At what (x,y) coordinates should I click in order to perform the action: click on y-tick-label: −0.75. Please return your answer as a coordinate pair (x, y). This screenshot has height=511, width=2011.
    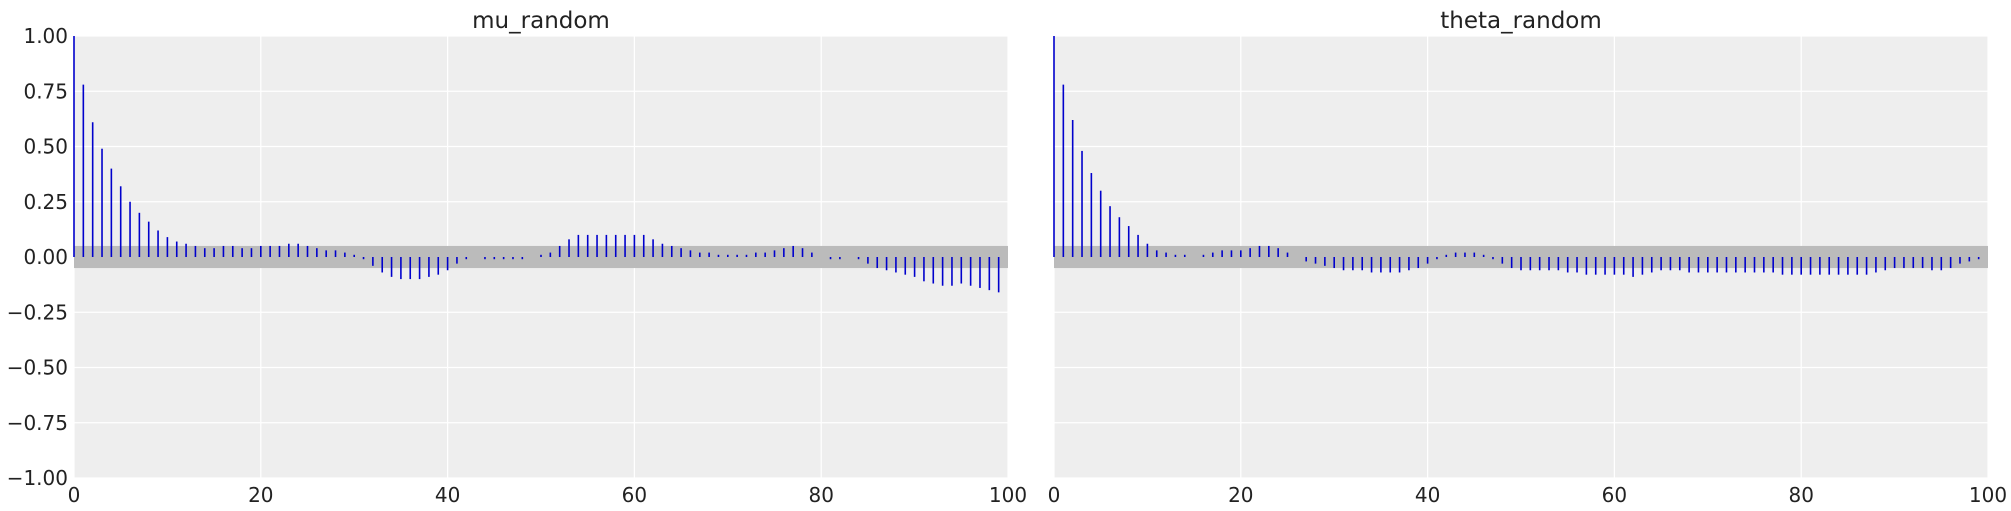
    Looking at the image, I should click on (37, 423).